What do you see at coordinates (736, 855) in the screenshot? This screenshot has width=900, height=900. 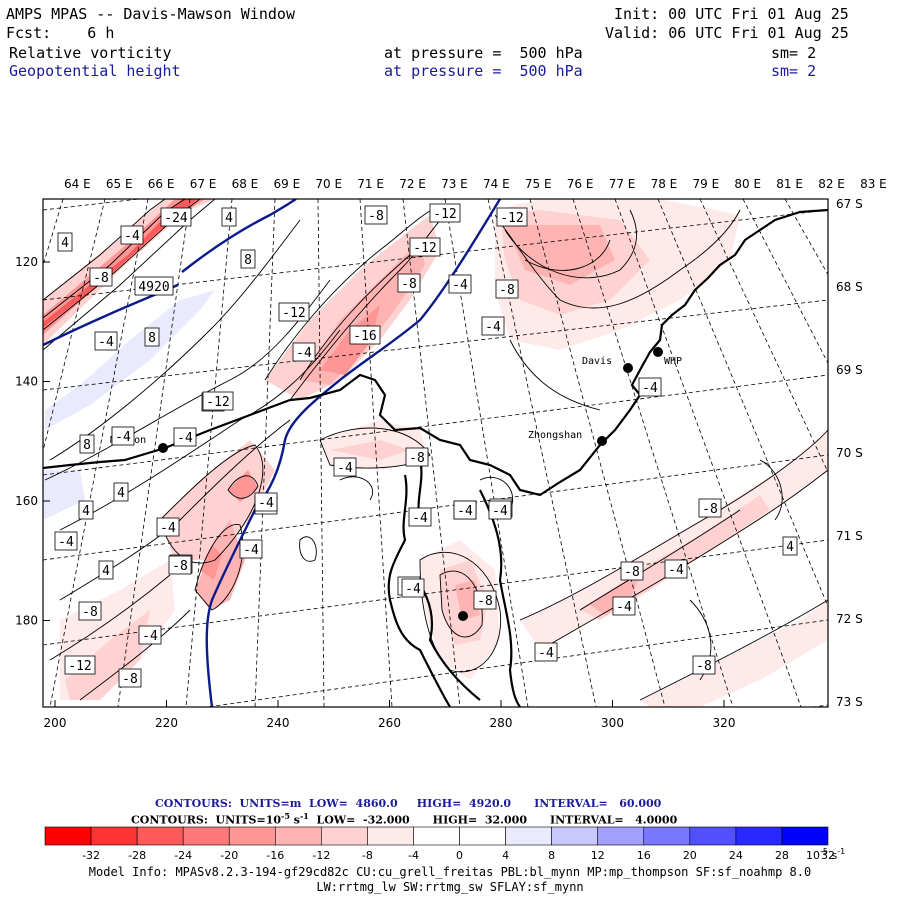 I see `colorbar-label: 24` at bounding box center [736, 855].